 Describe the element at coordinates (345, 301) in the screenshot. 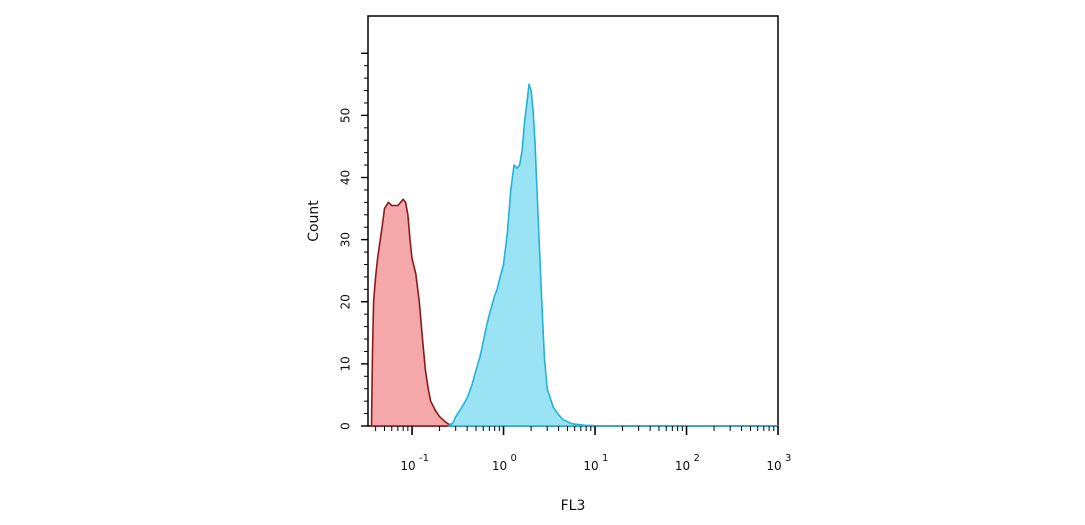

I see `y-tick-label: 20` at that location.